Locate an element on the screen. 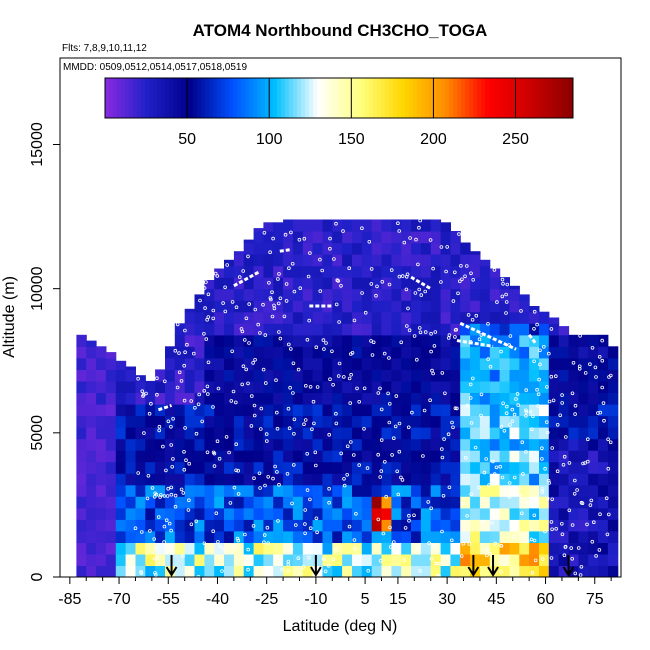 Image resolution: width=650 pixels, height=650 pixels. arrow-markers is located at coordinates (370, 566).